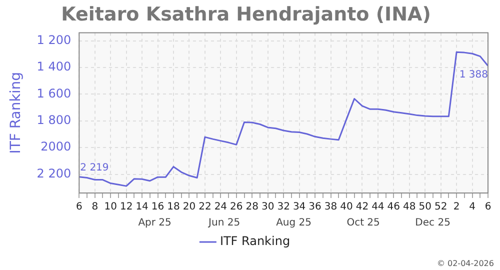  Describe the element at coordinates (294, 223) in the screenshot. I see `text: Aug 25` at that location.